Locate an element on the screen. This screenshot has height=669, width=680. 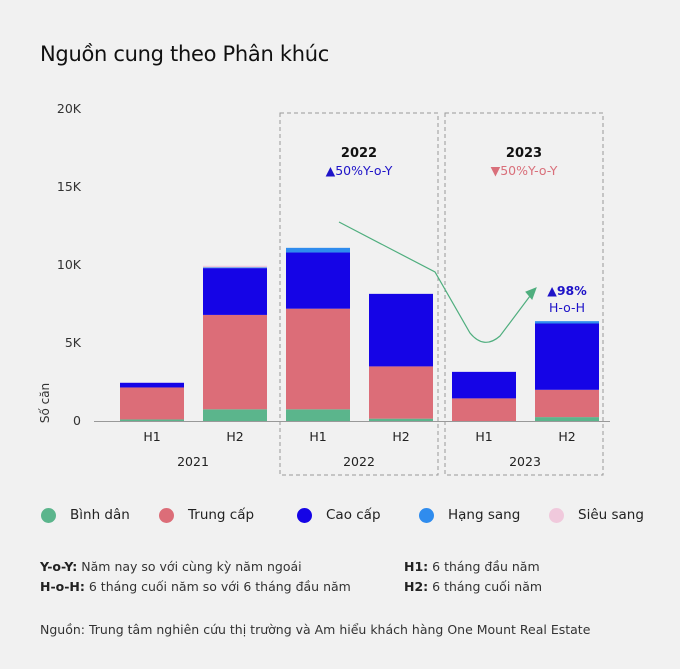
legend-item-trung-cap: Trung cấp is located at coordinates (206, 515).